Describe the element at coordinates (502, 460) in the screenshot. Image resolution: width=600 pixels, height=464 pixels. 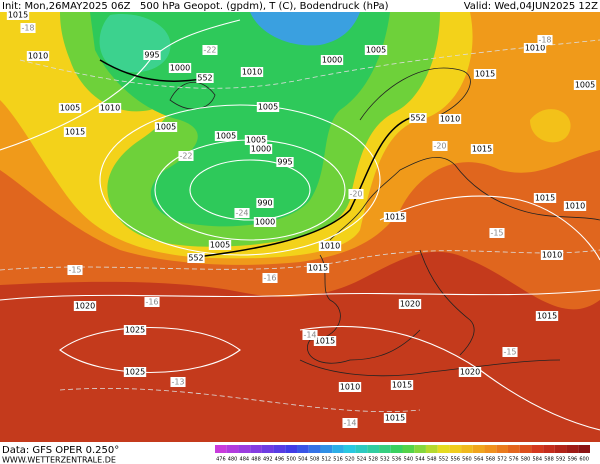
I see `colorbar-label: 572` at that location.